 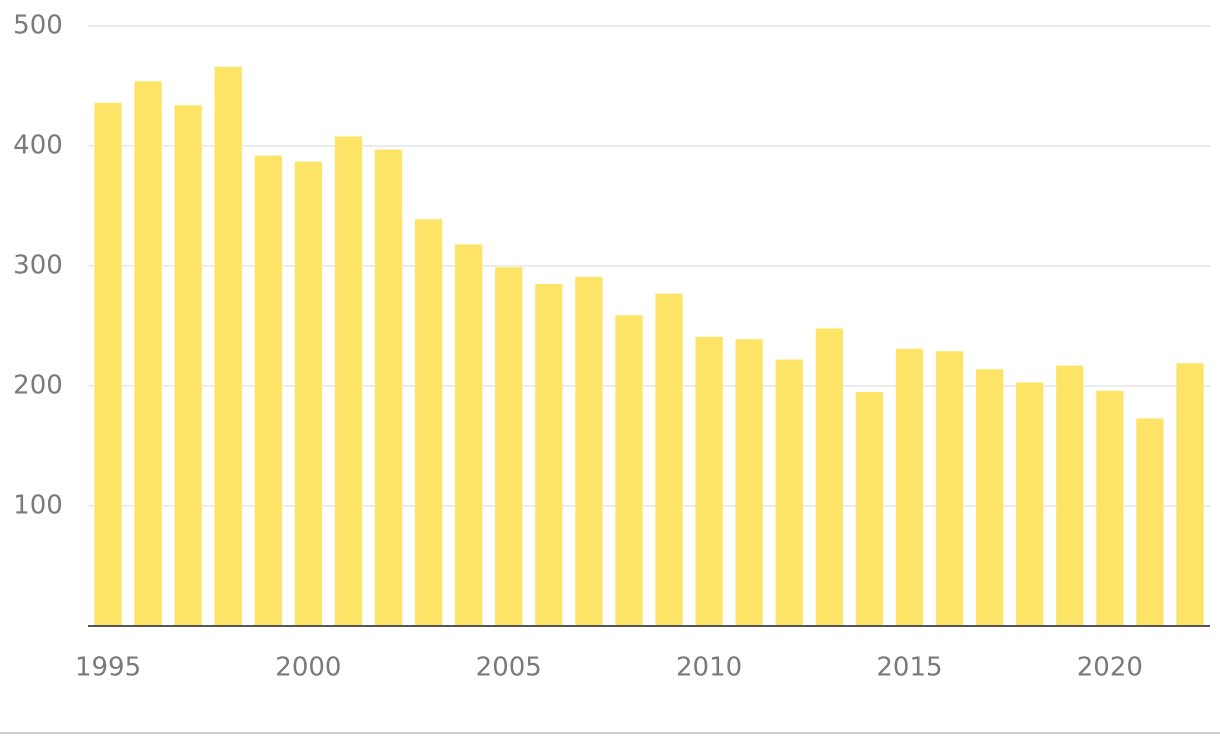 I want to click on x-tick-label: 2005, so click(x=509, y=668).